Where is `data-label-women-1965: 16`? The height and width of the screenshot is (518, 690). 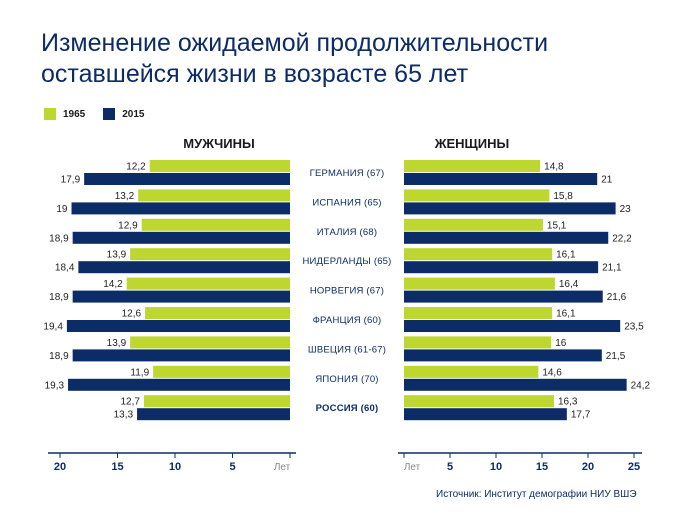
data-label-women-1965: 16 is located at coordinates (561, 343).